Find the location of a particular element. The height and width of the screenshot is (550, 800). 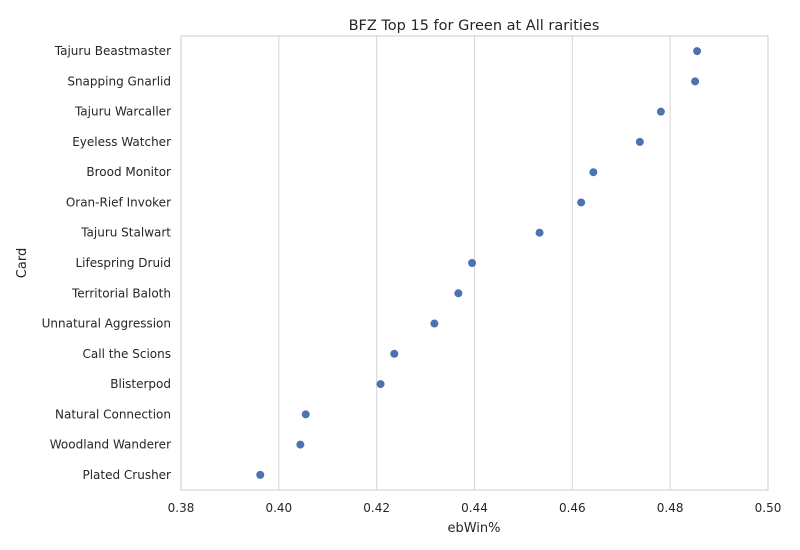

x-tick-label: 0.42 is located at coordinates (376, 508).